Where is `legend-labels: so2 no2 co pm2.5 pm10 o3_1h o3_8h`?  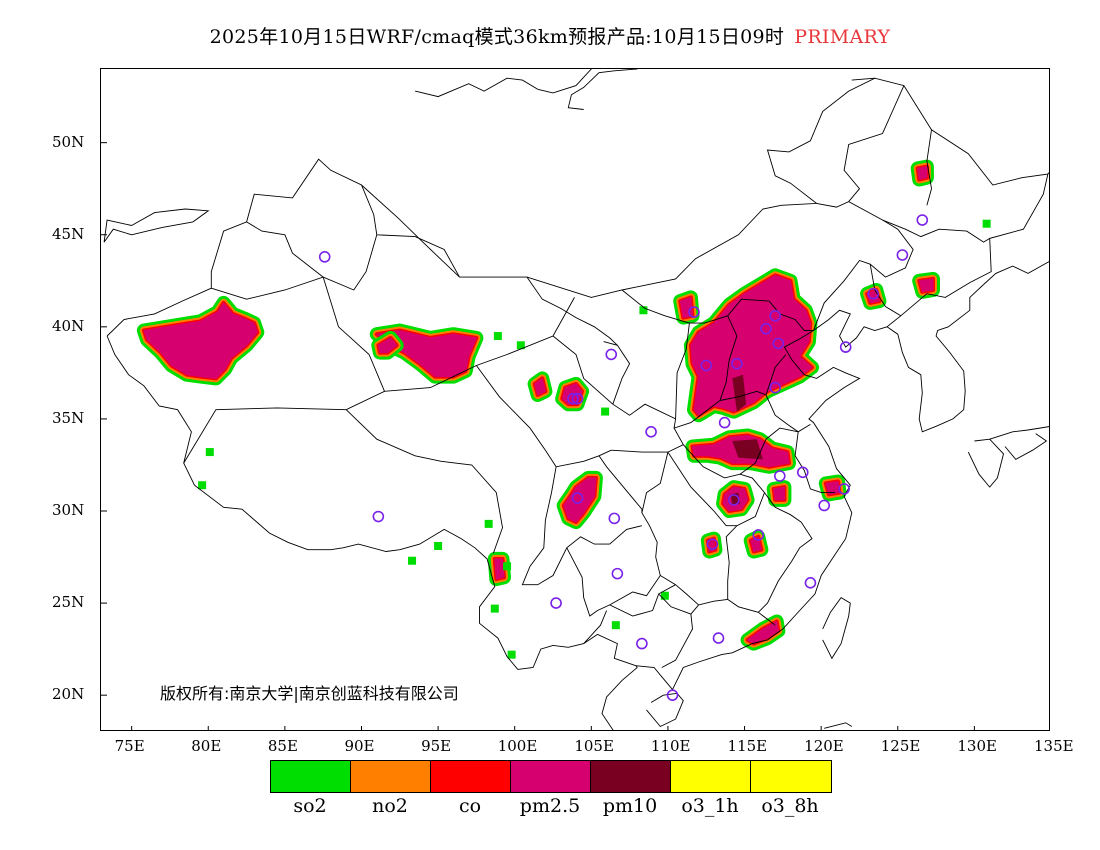 legend-labels: so2 no2 co pm2.5 pm10 o3_1h o3_8h is located at coordinates (550, 806).